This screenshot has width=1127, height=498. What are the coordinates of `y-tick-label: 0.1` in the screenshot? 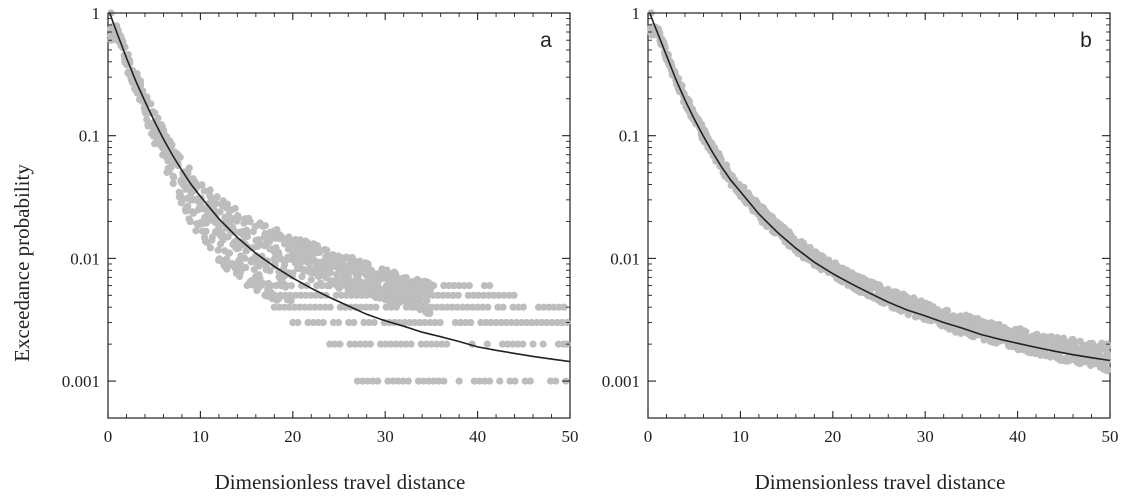 It's located at (629, 136).